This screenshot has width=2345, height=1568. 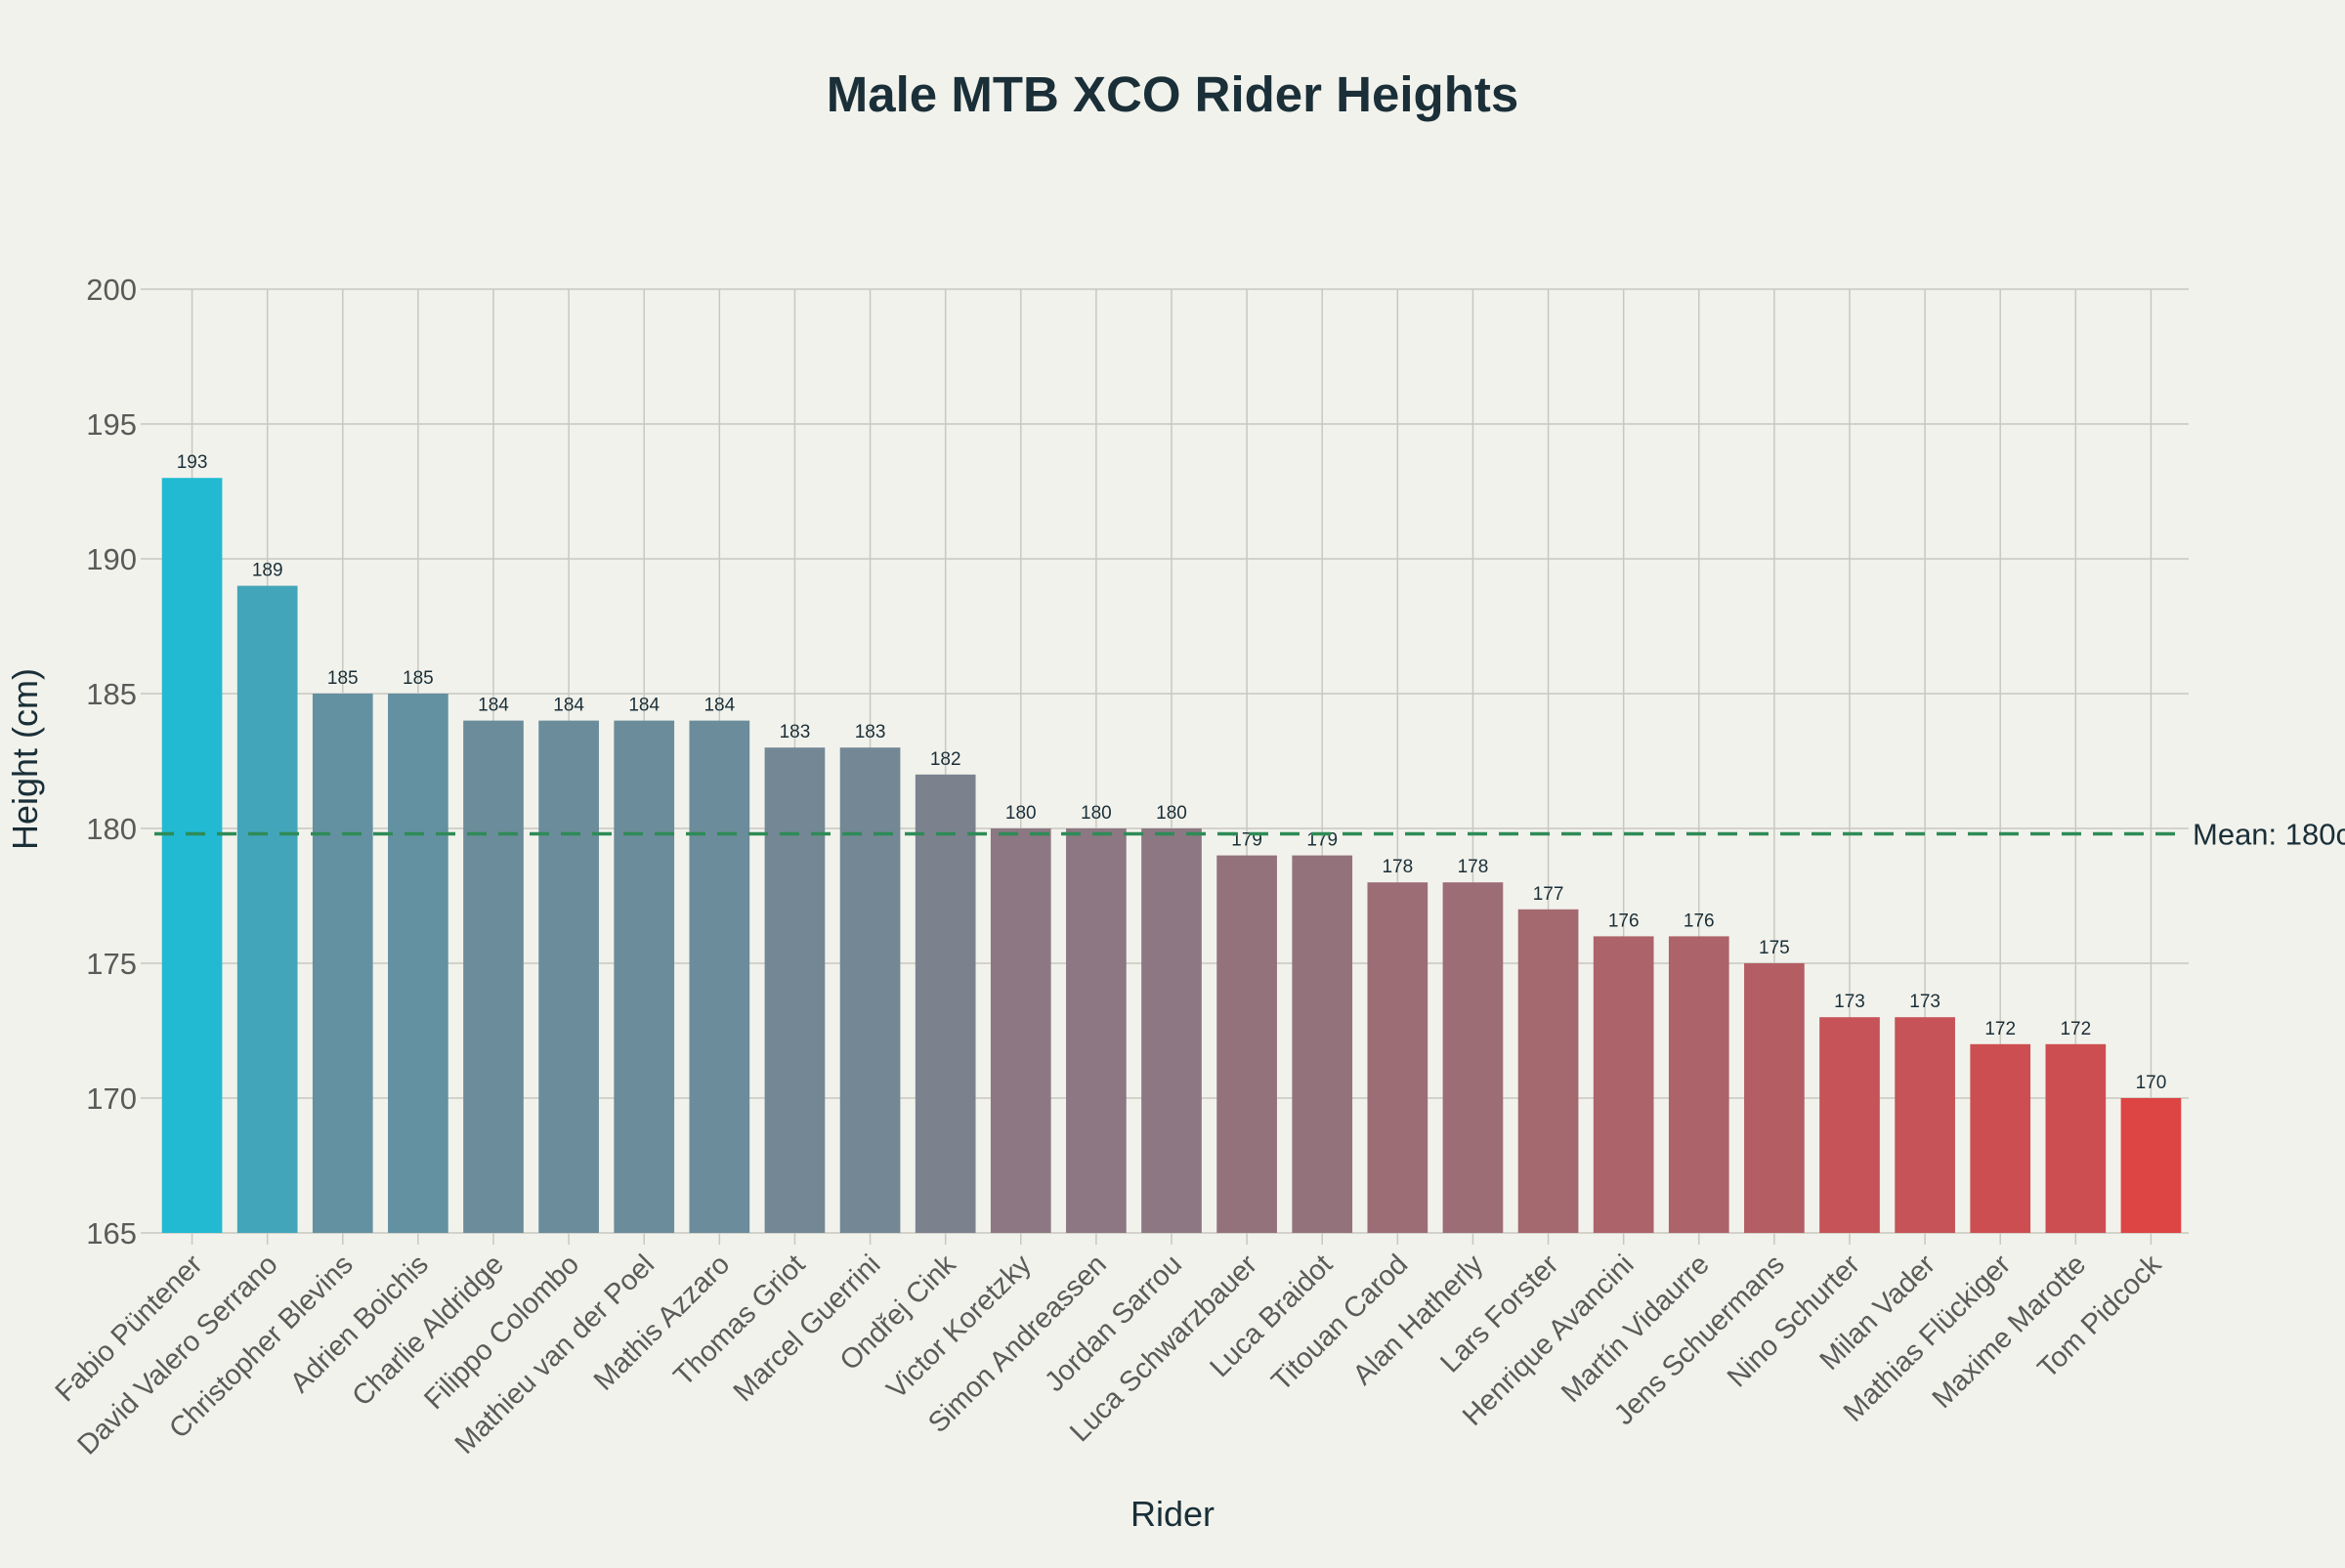 What do you see at coordinates (1418, 1320) in the screenshot?
I see `x-tick-label: Alan Hatherly` at bounding box center [1418, 1320].